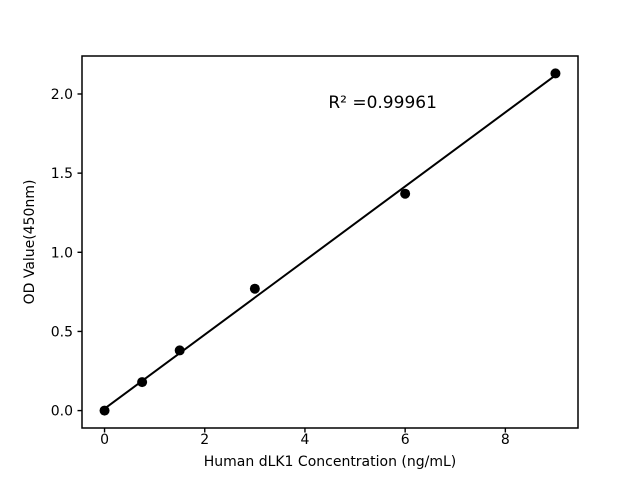 Image resolution: width=640 pixels, height=480 pixels. I want to click on x-tick-label: 2, so click(204, 440).